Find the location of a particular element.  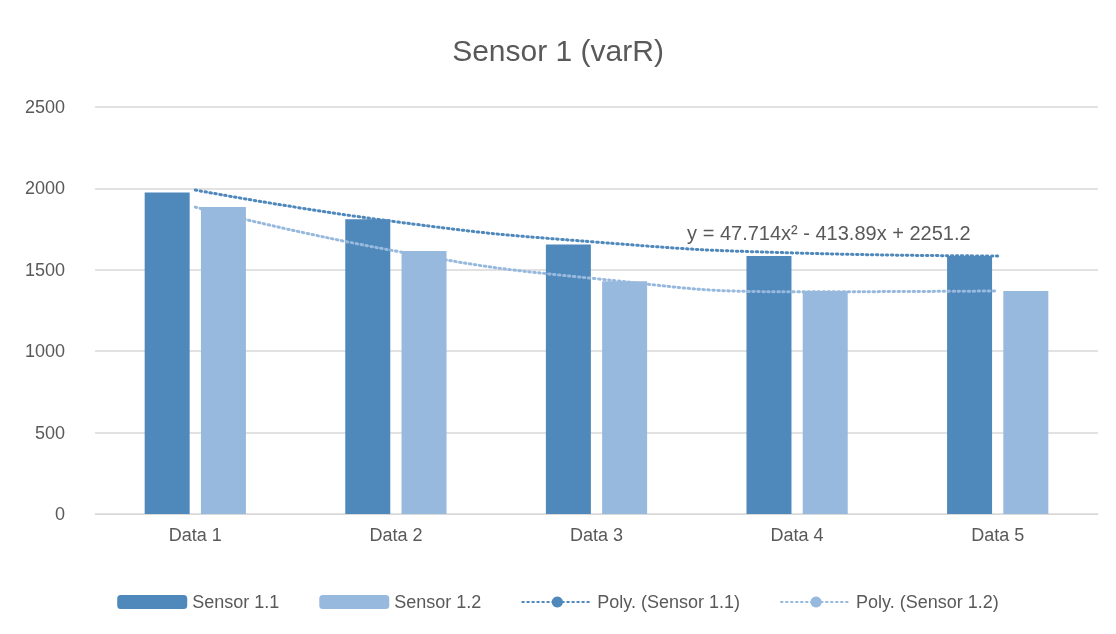

y-tick-label: 500 is located at coordinates (49, 432).